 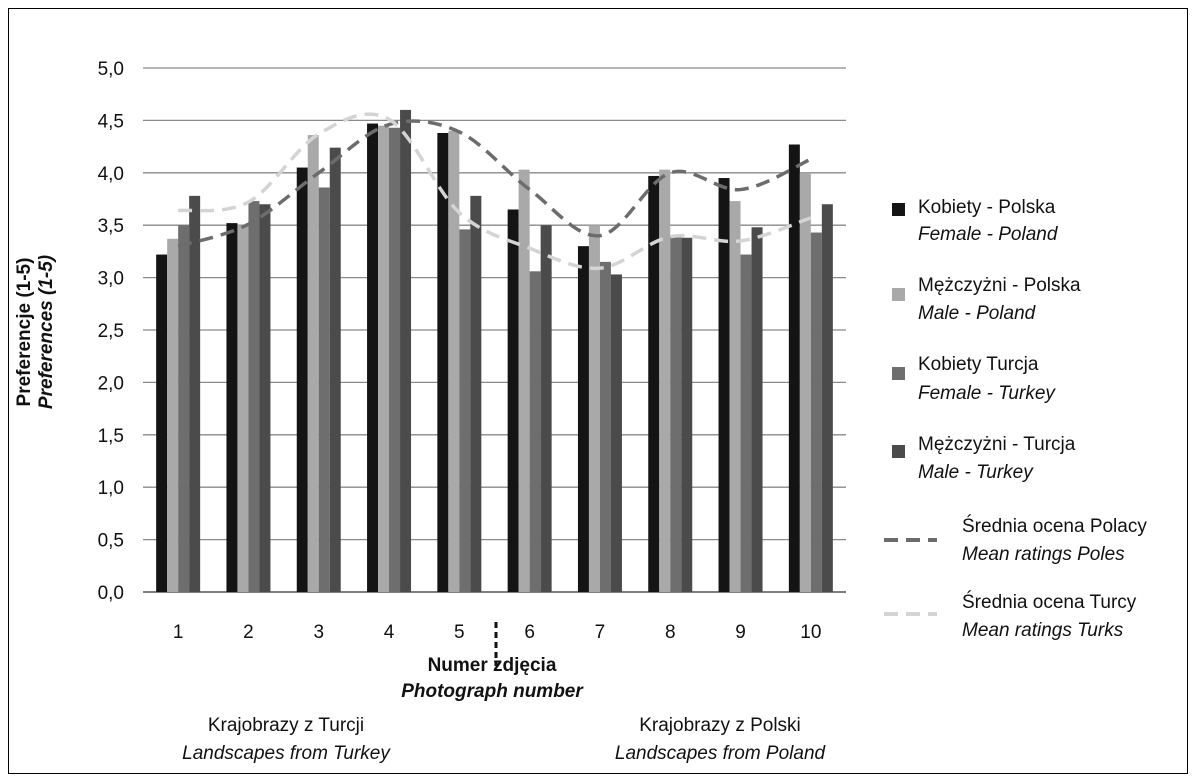 What do you see at coordinates (459, 632) in the screenshot?
I see `x-tick-label: 5` at bounding box center [459, 632].